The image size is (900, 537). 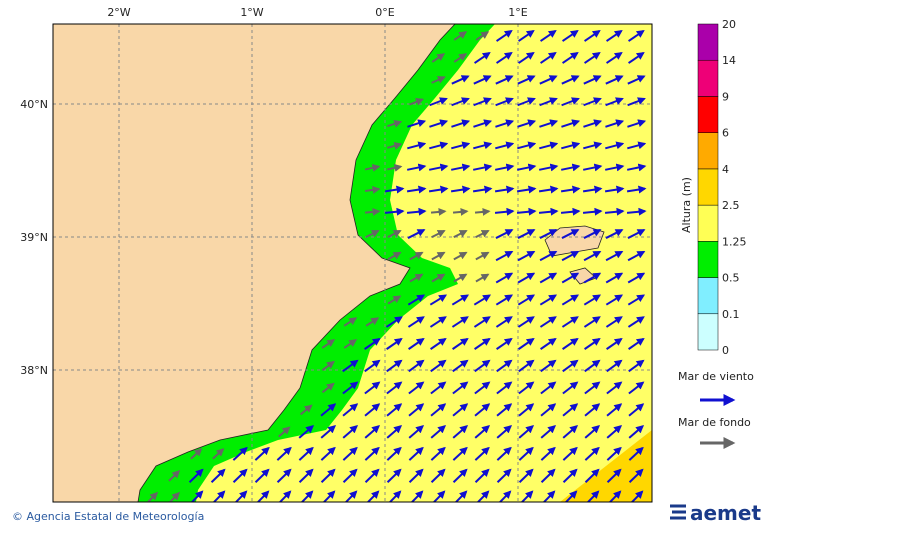 I want to click on legend-label: Mar de viento, so click(x=716, y=376).